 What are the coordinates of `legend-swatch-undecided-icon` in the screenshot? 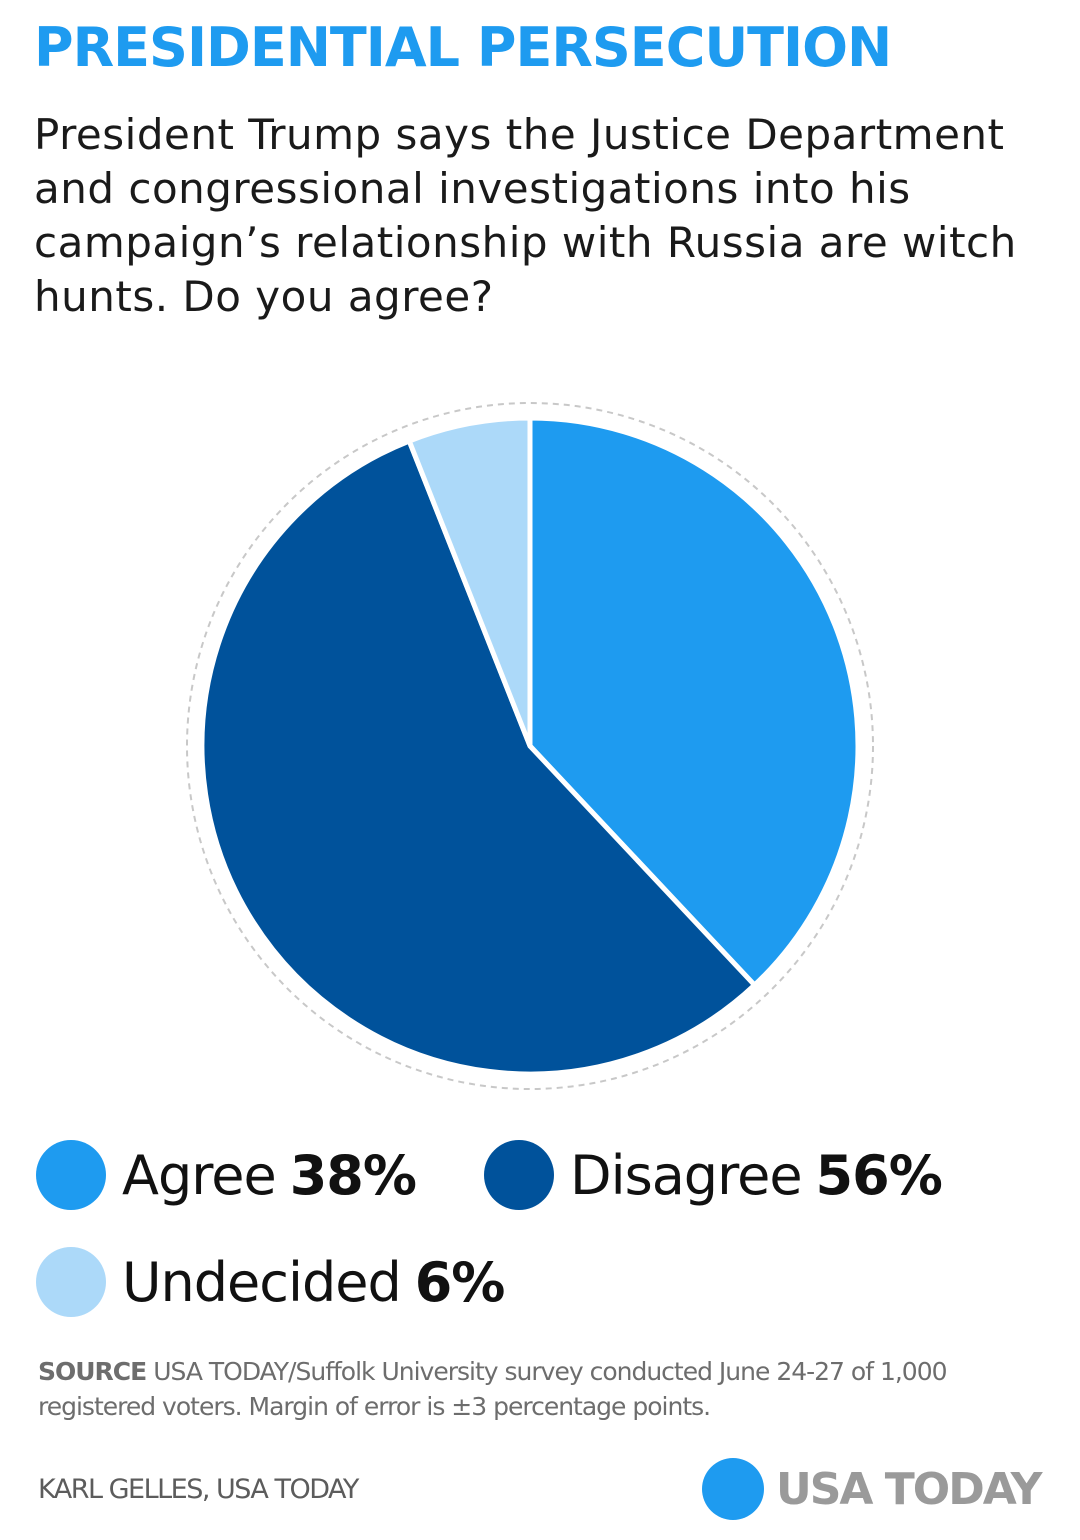 It's located at (71, 1282).